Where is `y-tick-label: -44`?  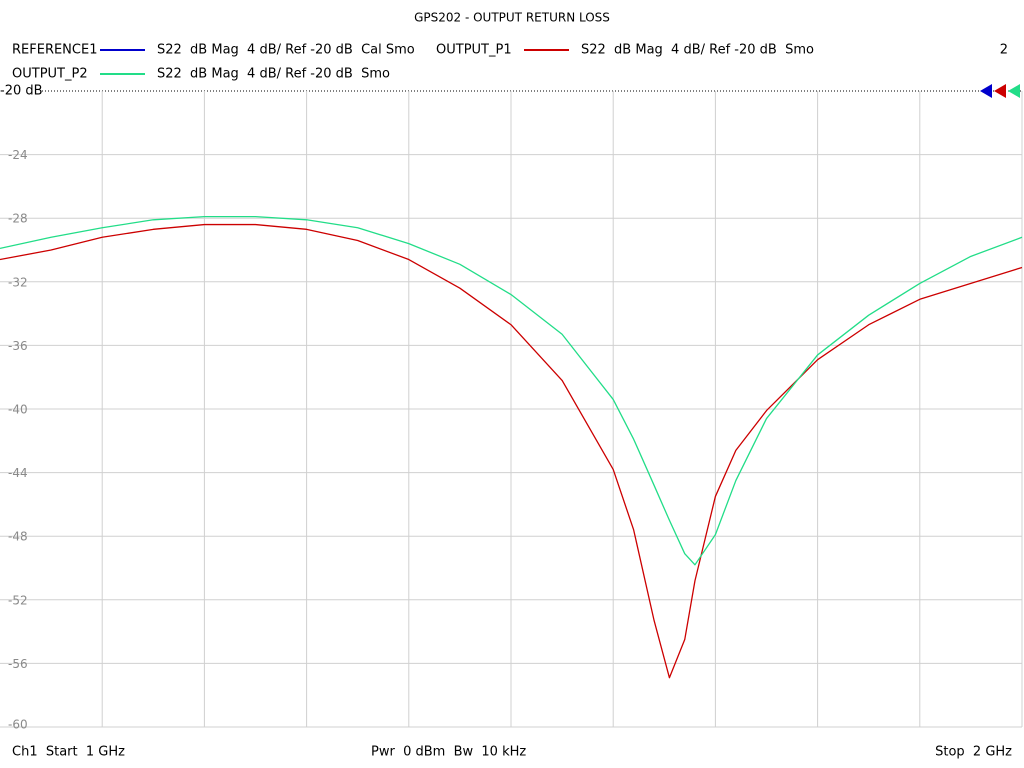
y-tick-label: -44 is located at coordinates (18, 473).